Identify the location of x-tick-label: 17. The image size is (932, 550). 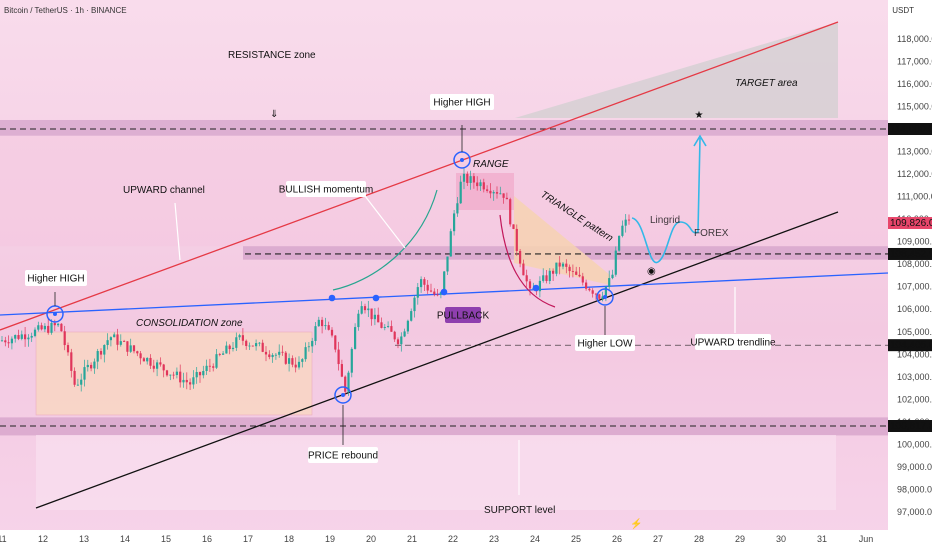
(248, 539).